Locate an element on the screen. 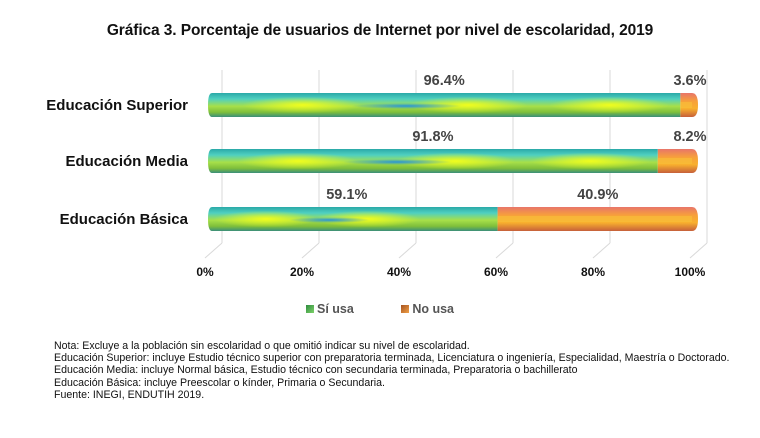 This screenshot has width=760, height=438. x-tick-label: 20% is located at coordinates (302, 272).